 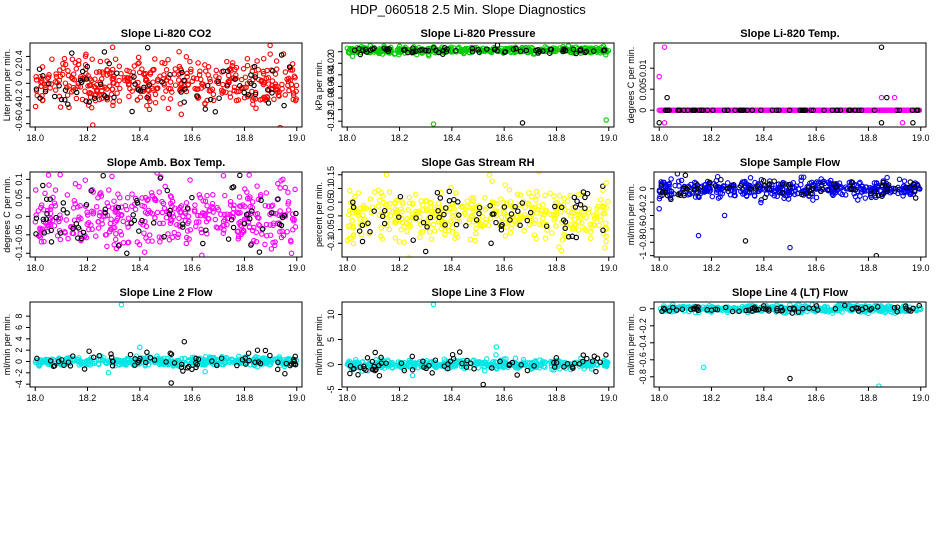 I want to click on x-tick-label: 18.0, so click(x=659, y=398).